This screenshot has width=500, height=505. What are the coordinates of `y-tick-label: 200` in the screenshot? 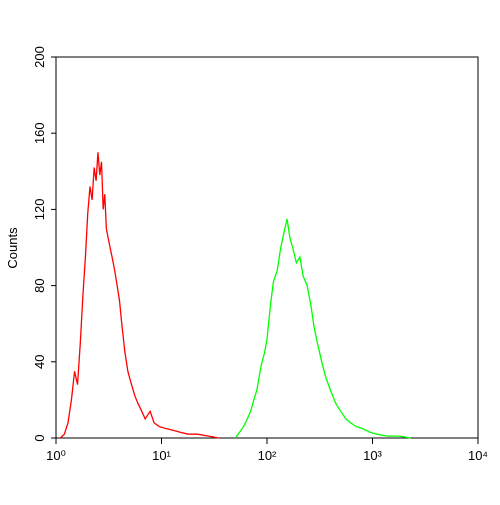 It's located at (39, 57).